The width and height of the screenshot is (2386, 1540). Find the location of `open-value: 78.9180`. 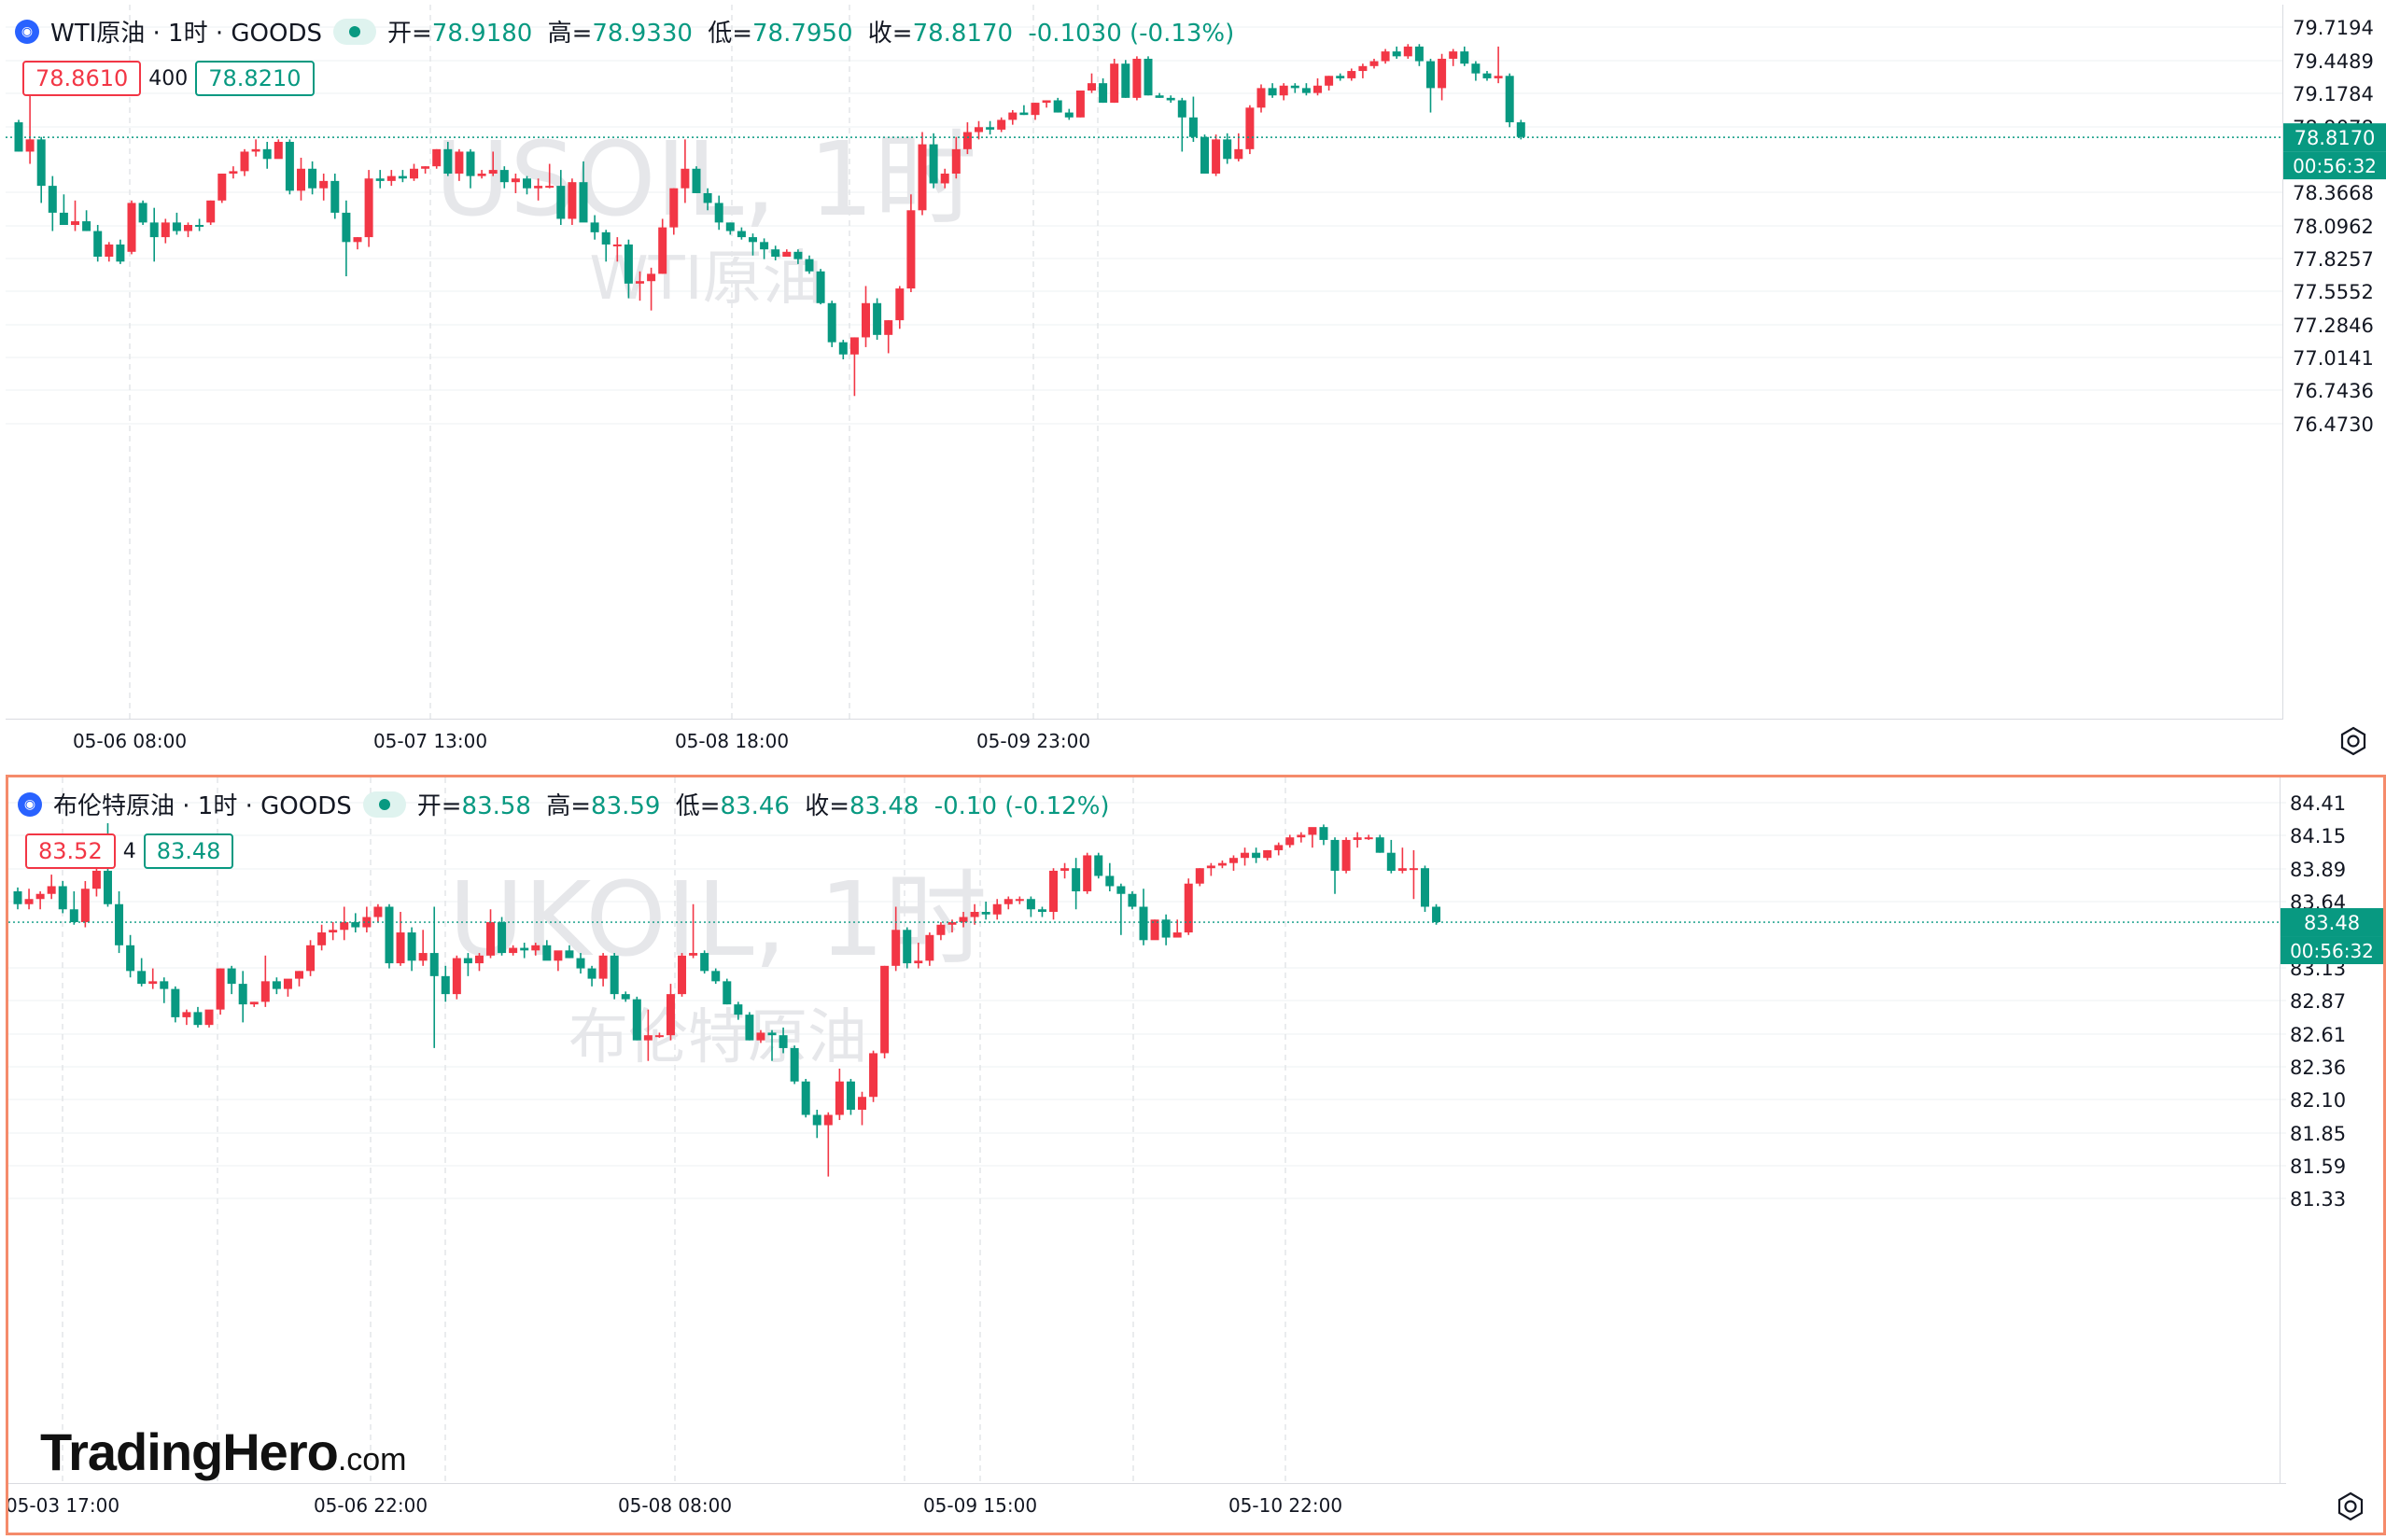

open-value: 78.9180 is located at coordinates (482, 34).